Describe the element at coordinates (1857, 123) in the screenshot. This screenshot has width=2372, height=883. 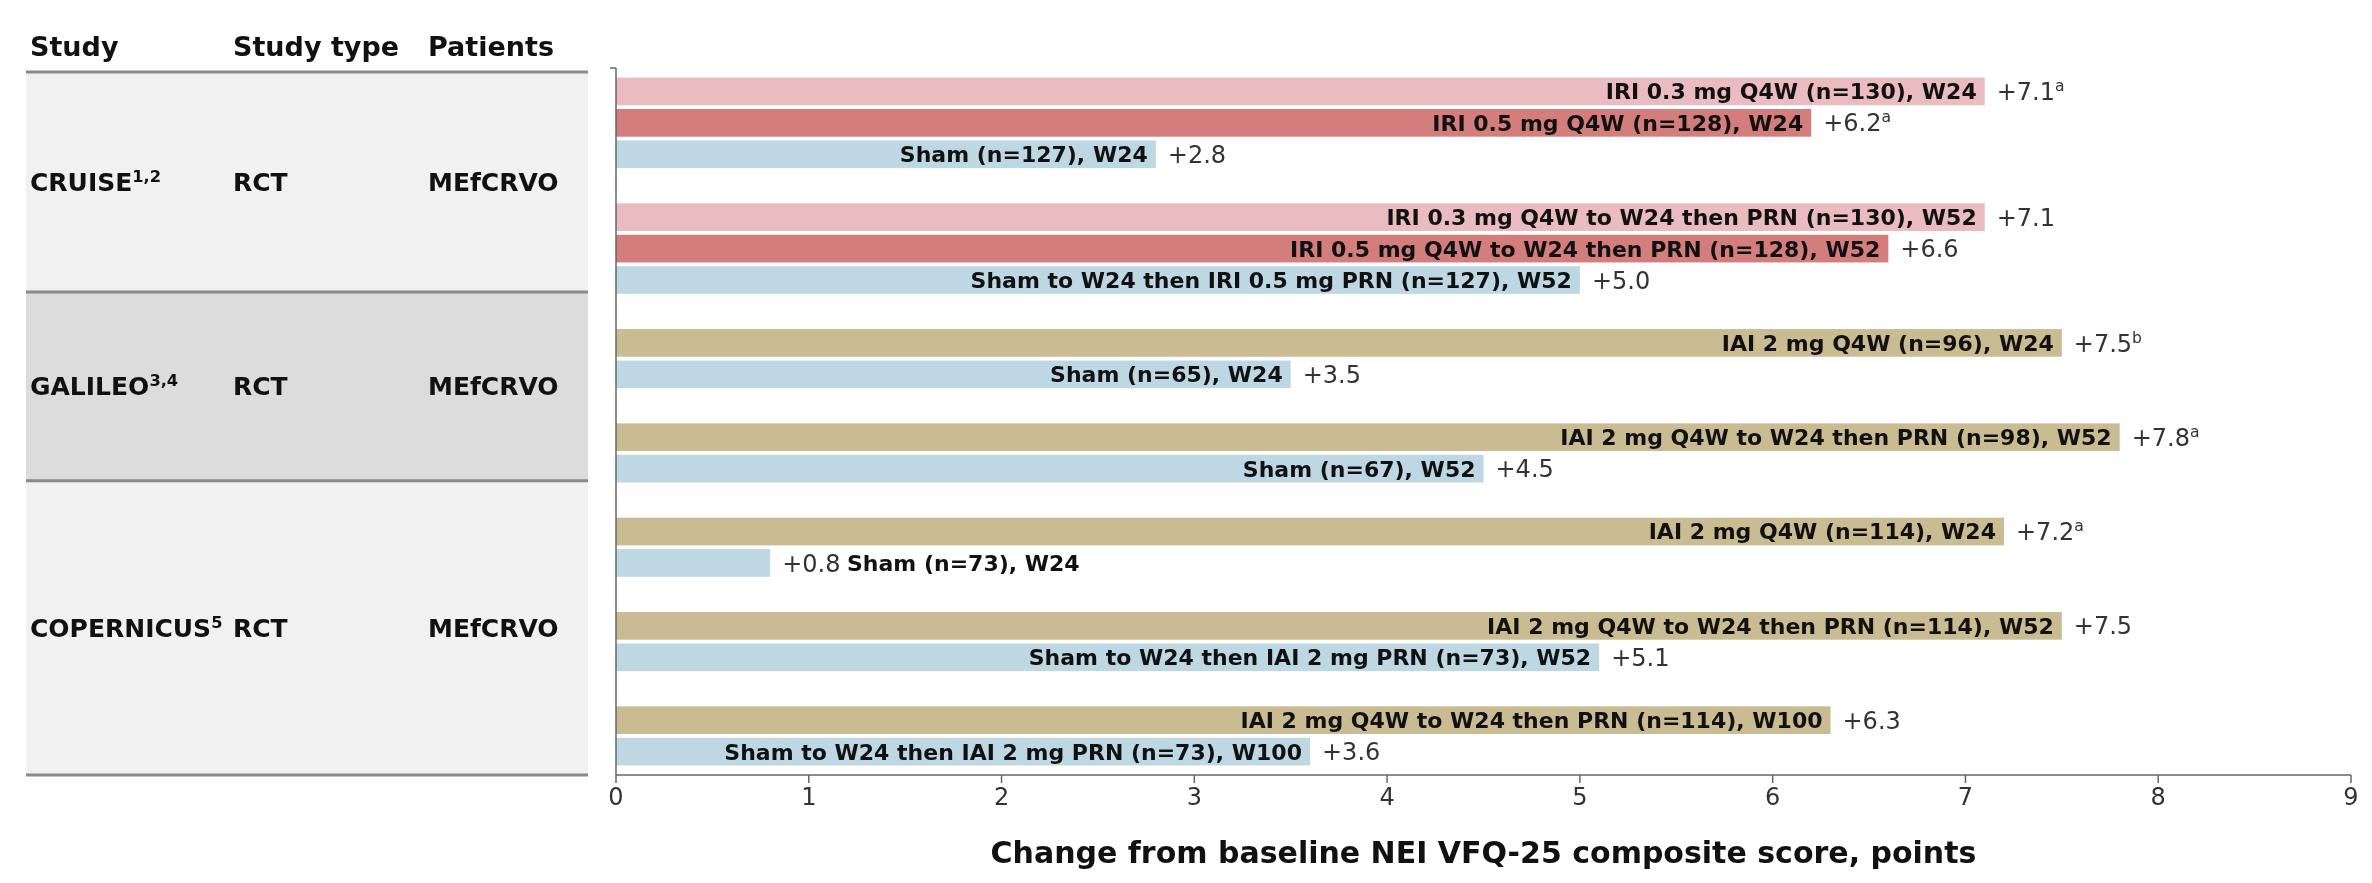
I see `data-label: +6.2$^{a}$` at that location.